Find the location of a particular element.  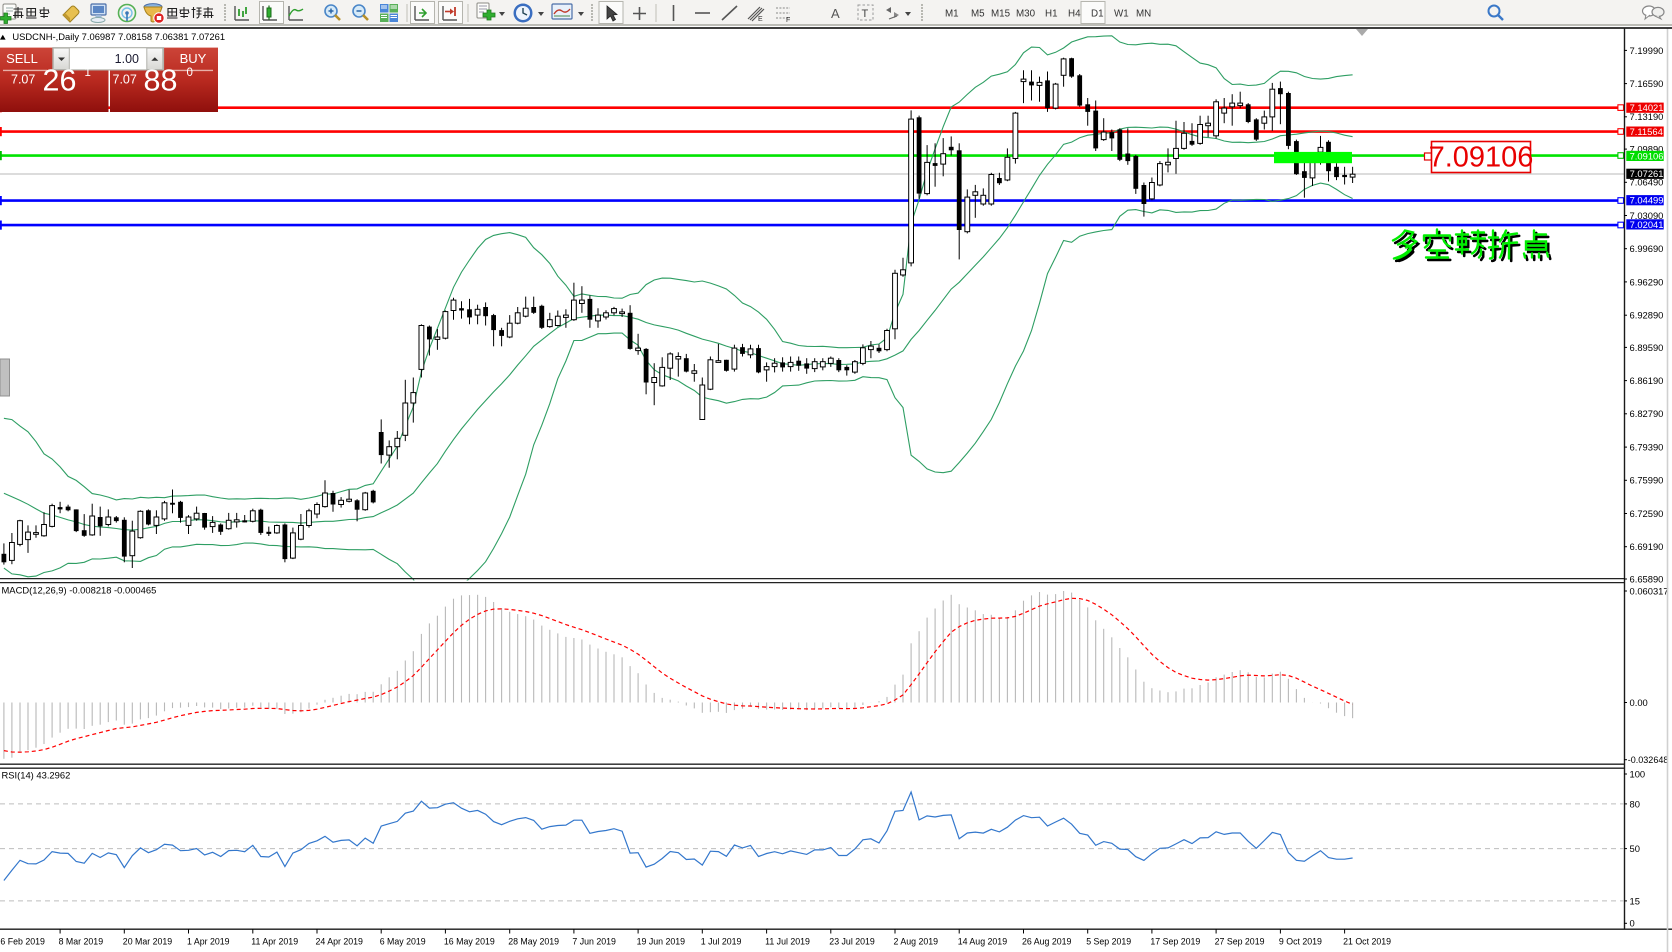

svg-text: 50 is located at coordinates (1635, 848).